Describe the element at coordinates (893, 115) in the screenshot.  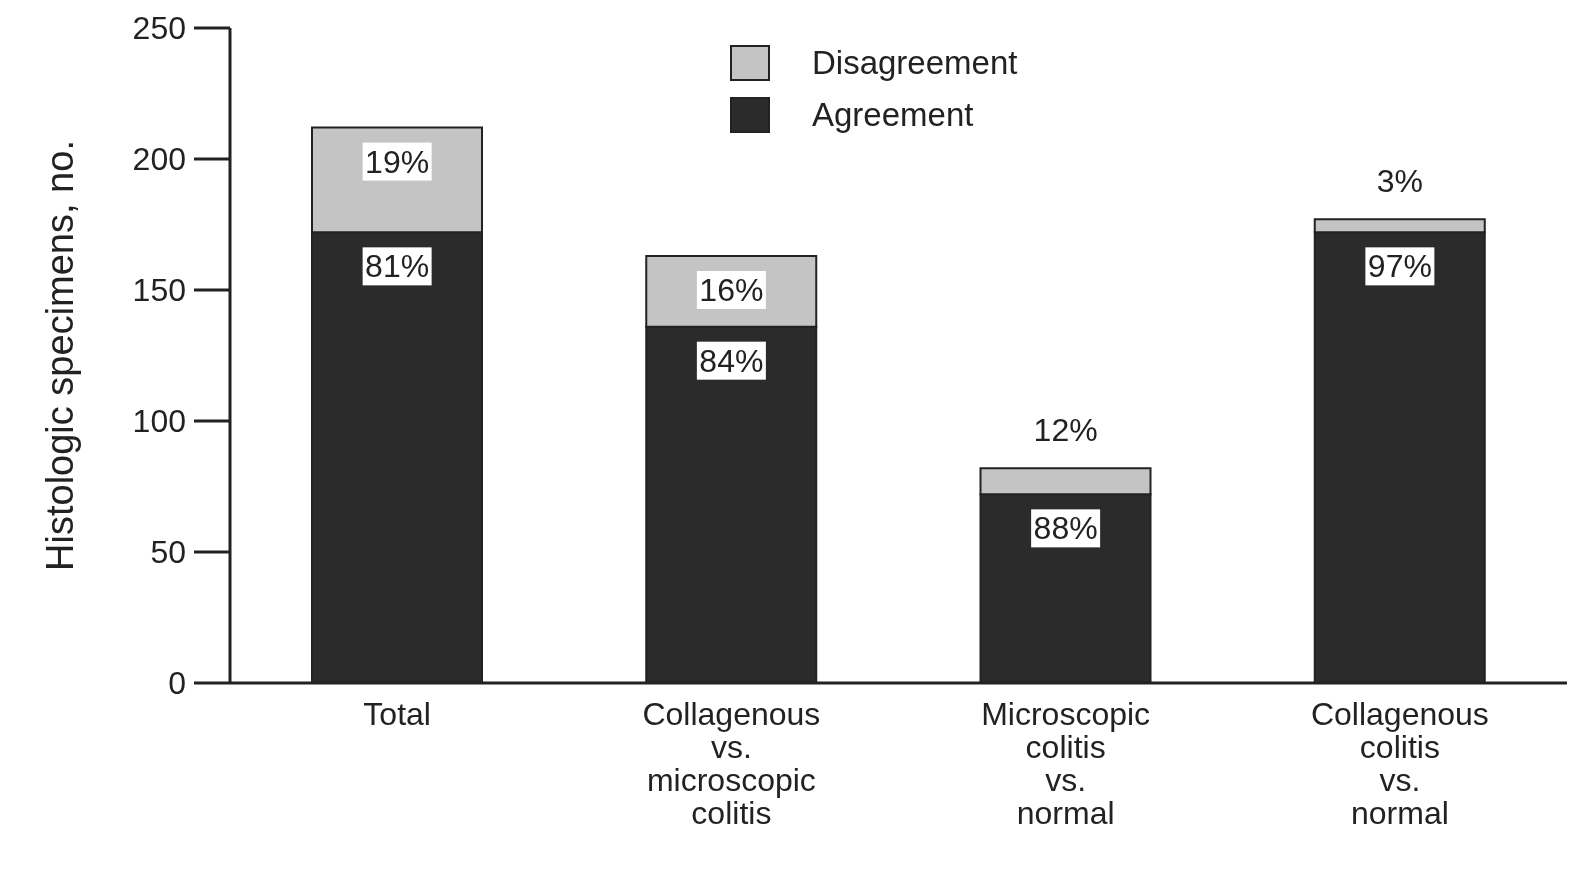
I see `legend-label: Agreement` at that location.